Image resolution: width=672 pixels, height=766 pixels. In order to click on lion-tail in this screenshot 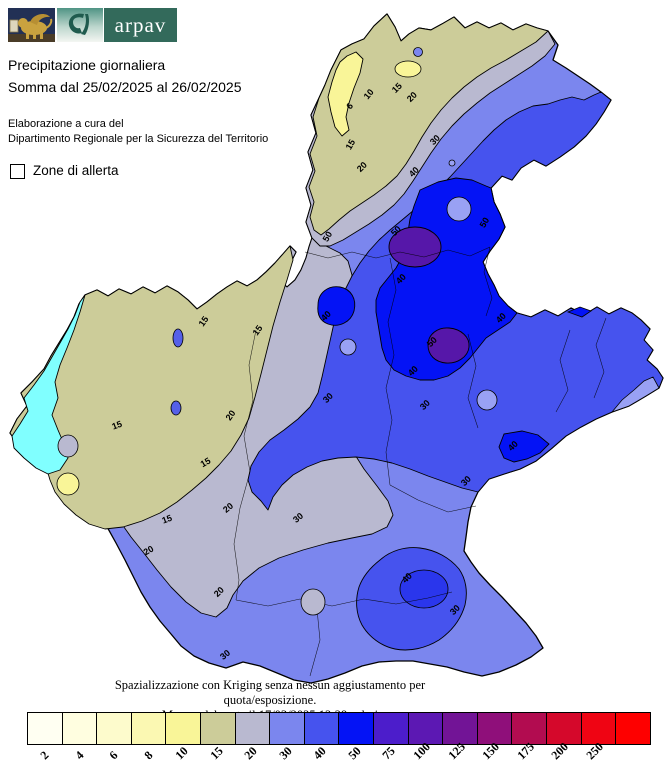, I will do `click(49, 23)`.